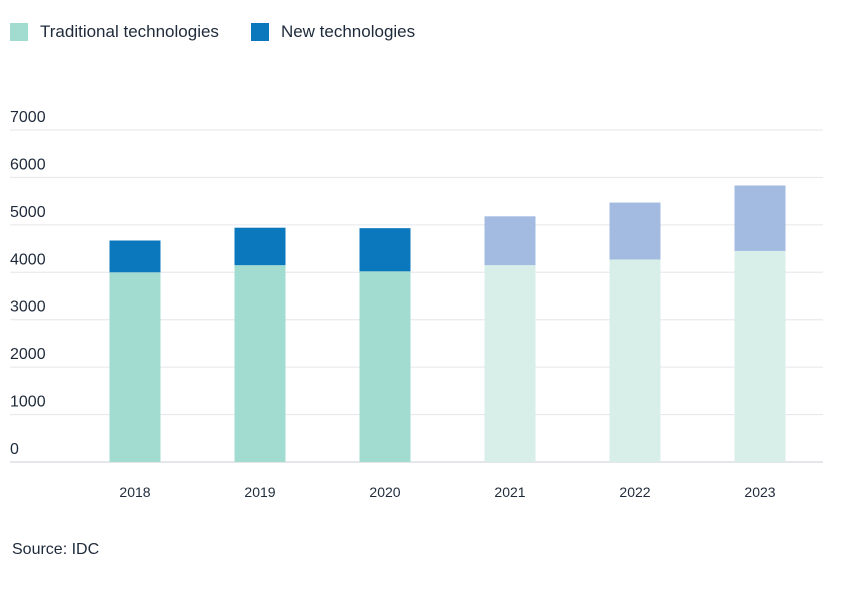 The width and height of the screenshot is (856, 599). What do you see at coordinates (260, 363) in the screenshot?
I see `bar-traditional-2019` at bounding box center [260, 363].